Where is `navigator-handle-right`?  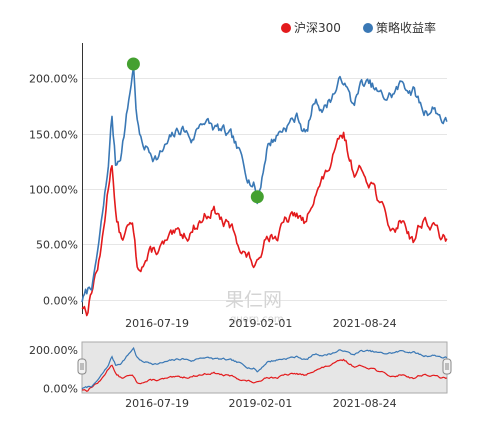
navigator-handle-right is located at coordinates (447, 366).